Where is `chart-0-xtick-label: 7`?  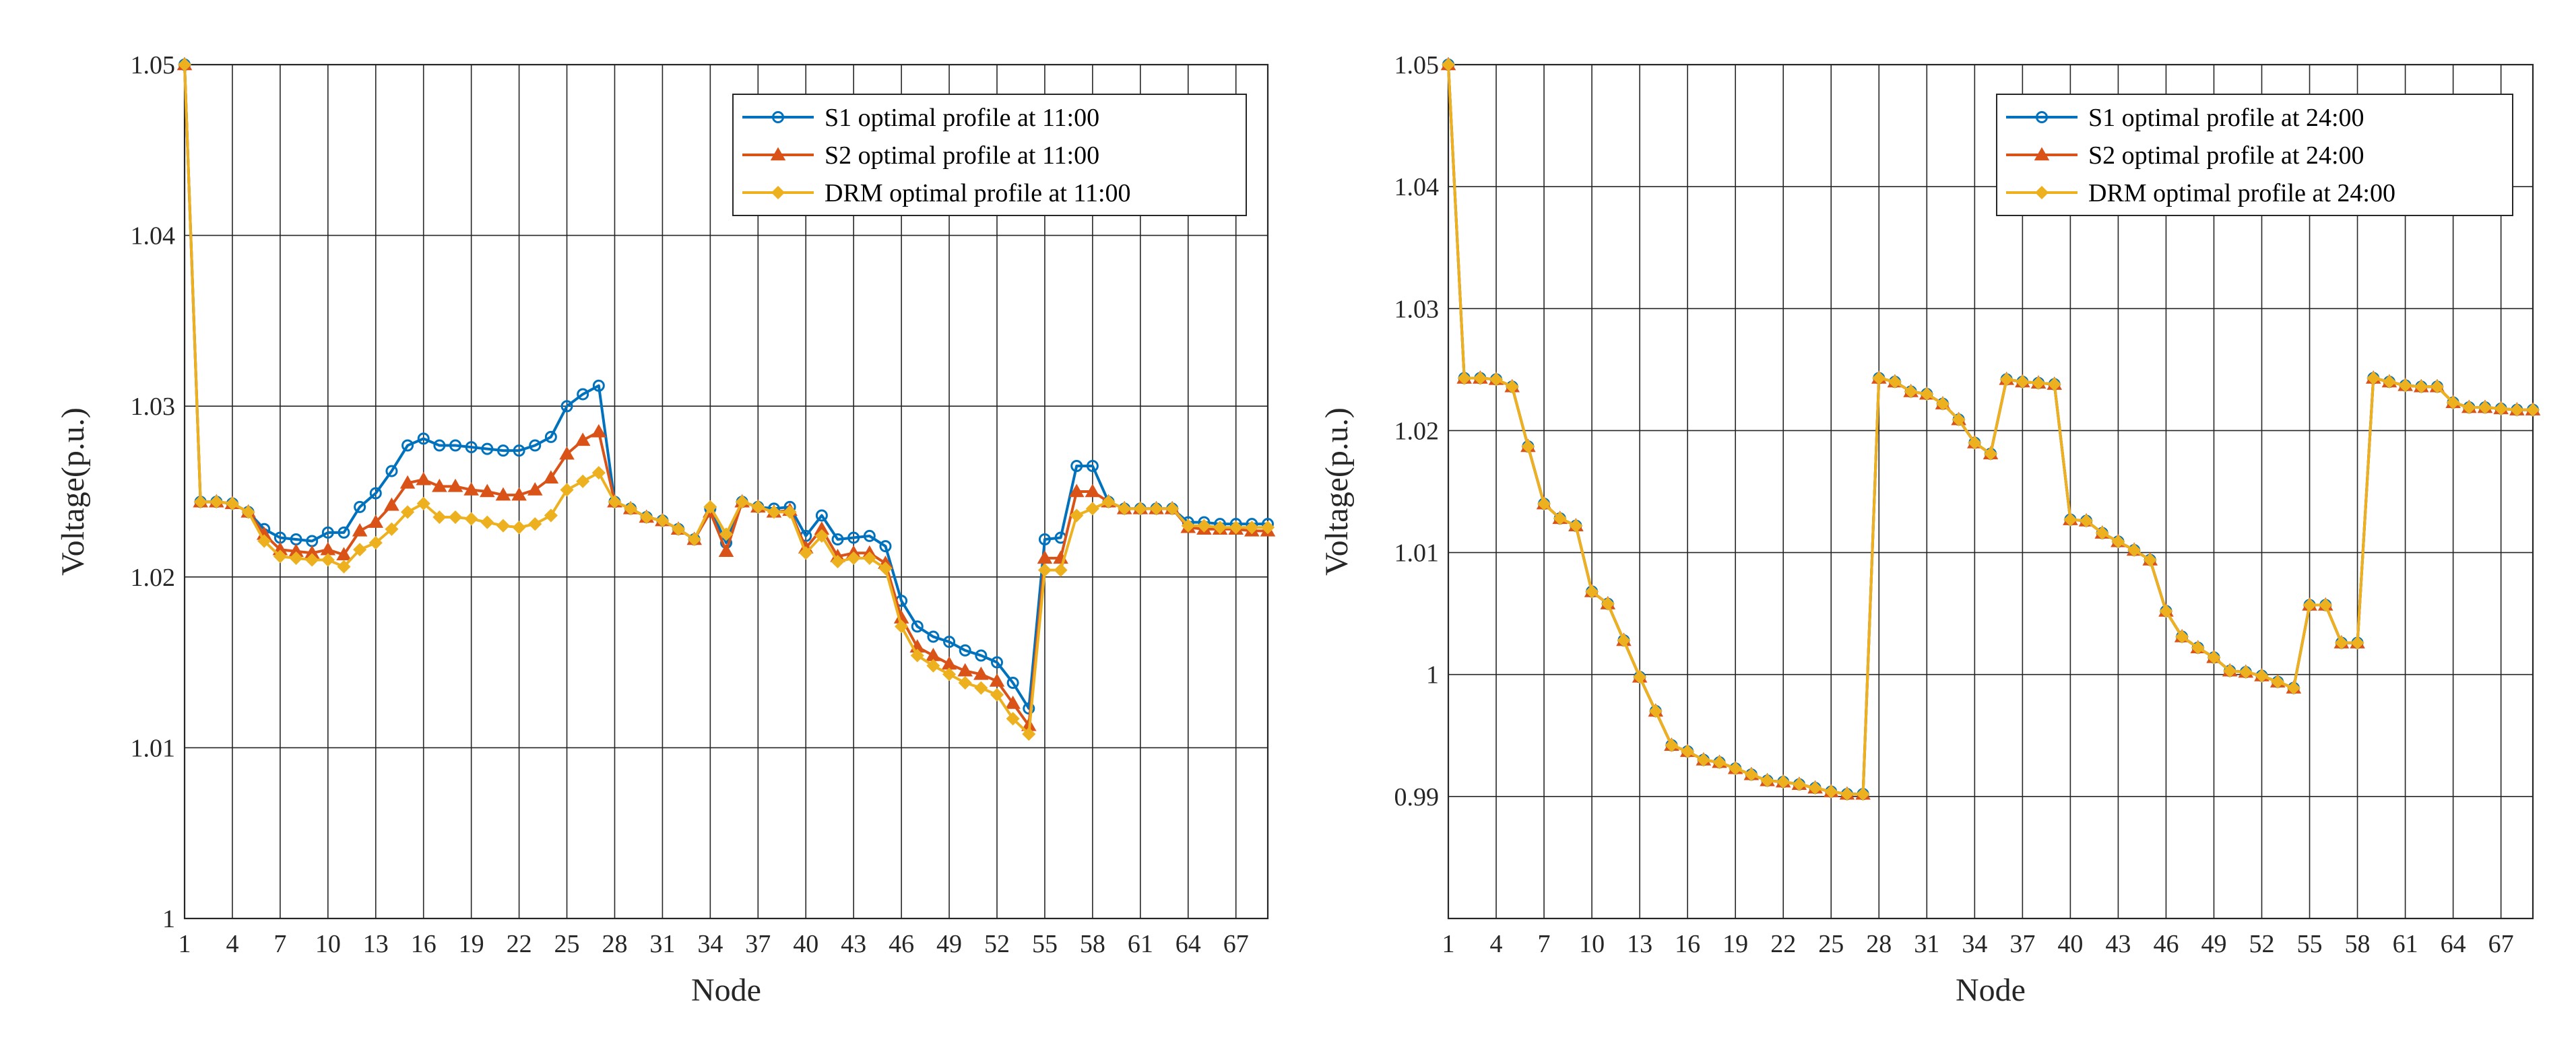 chart-0-xtick-label: 7 is located at coordinates (280, 944).